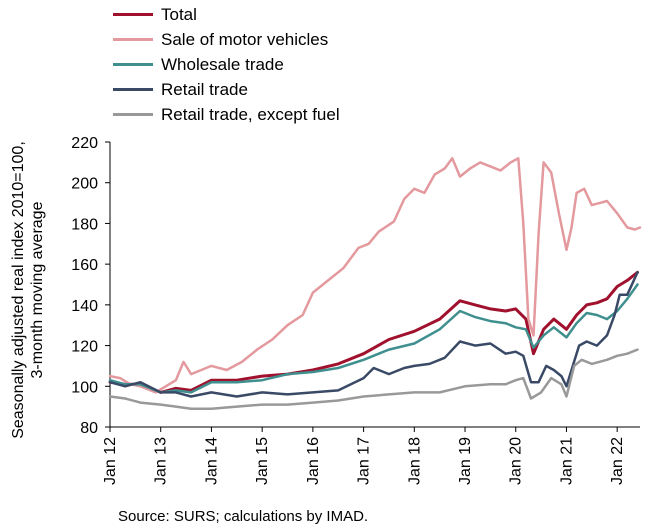 The image size is (650, 532). I want to click on series-line-retail-trade-except-fuel, so click(373, 379).